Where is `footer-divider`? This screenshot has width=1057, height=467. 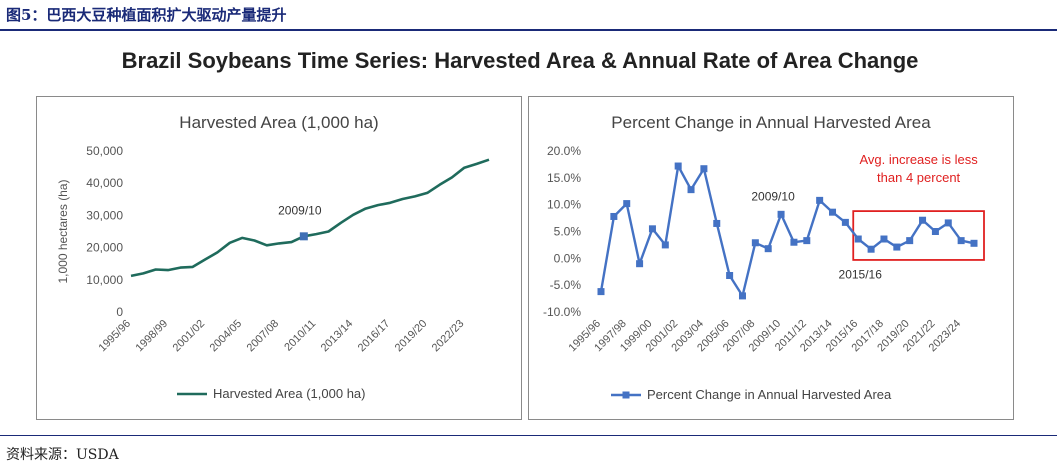
footer-divider is located at coordinates (528, 435).